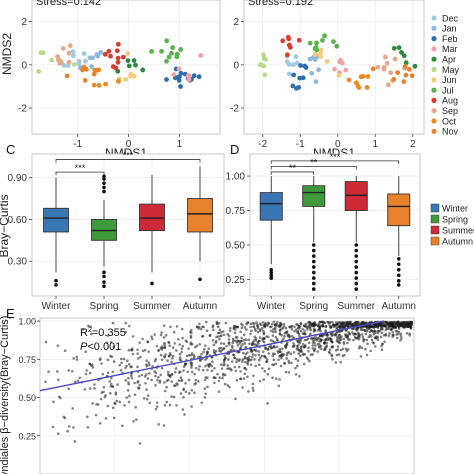 The width and height of the screenshot is (474, 474). What do you see at coordinates (110, 56) in the screenshot?
I see `point-aug` at bounding box center [110, 56].